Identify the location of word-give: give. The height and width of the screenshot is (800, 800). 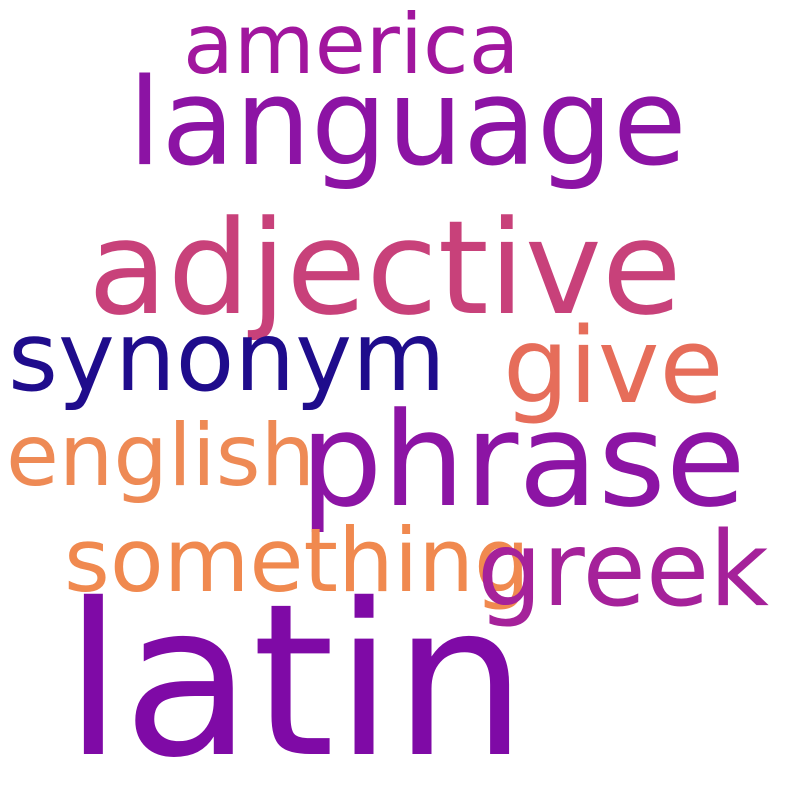
(613, 366).